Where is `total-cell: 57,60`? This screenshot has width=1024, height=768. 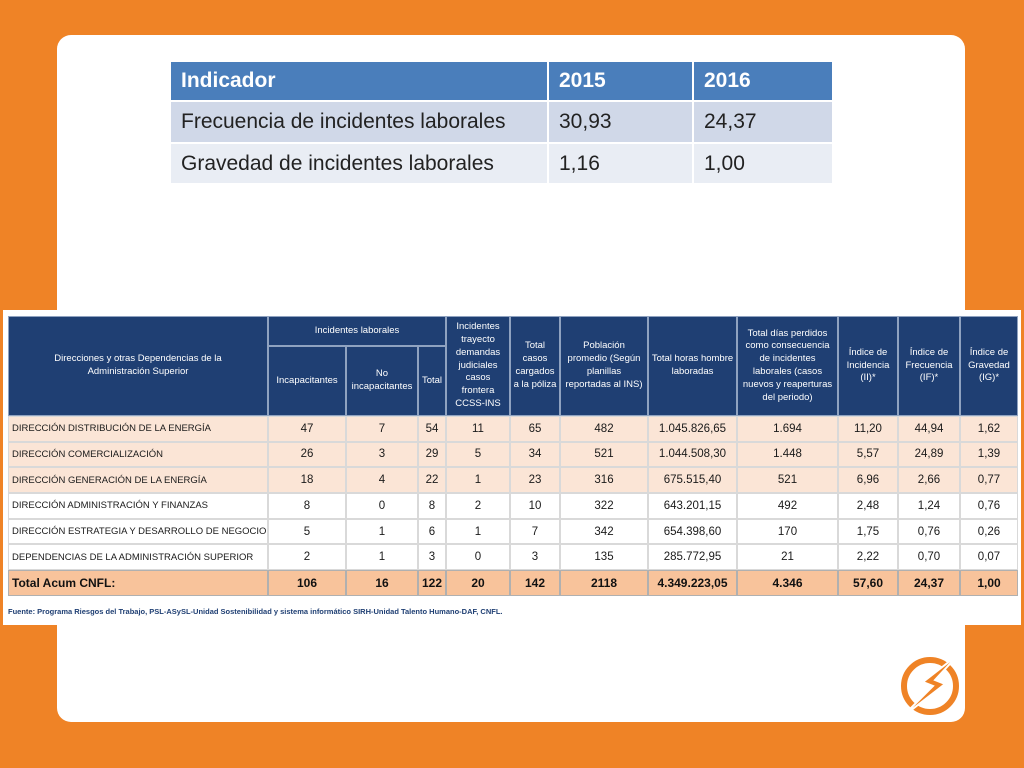
total-cell: 57,60 is located at coordinates (868, 583).